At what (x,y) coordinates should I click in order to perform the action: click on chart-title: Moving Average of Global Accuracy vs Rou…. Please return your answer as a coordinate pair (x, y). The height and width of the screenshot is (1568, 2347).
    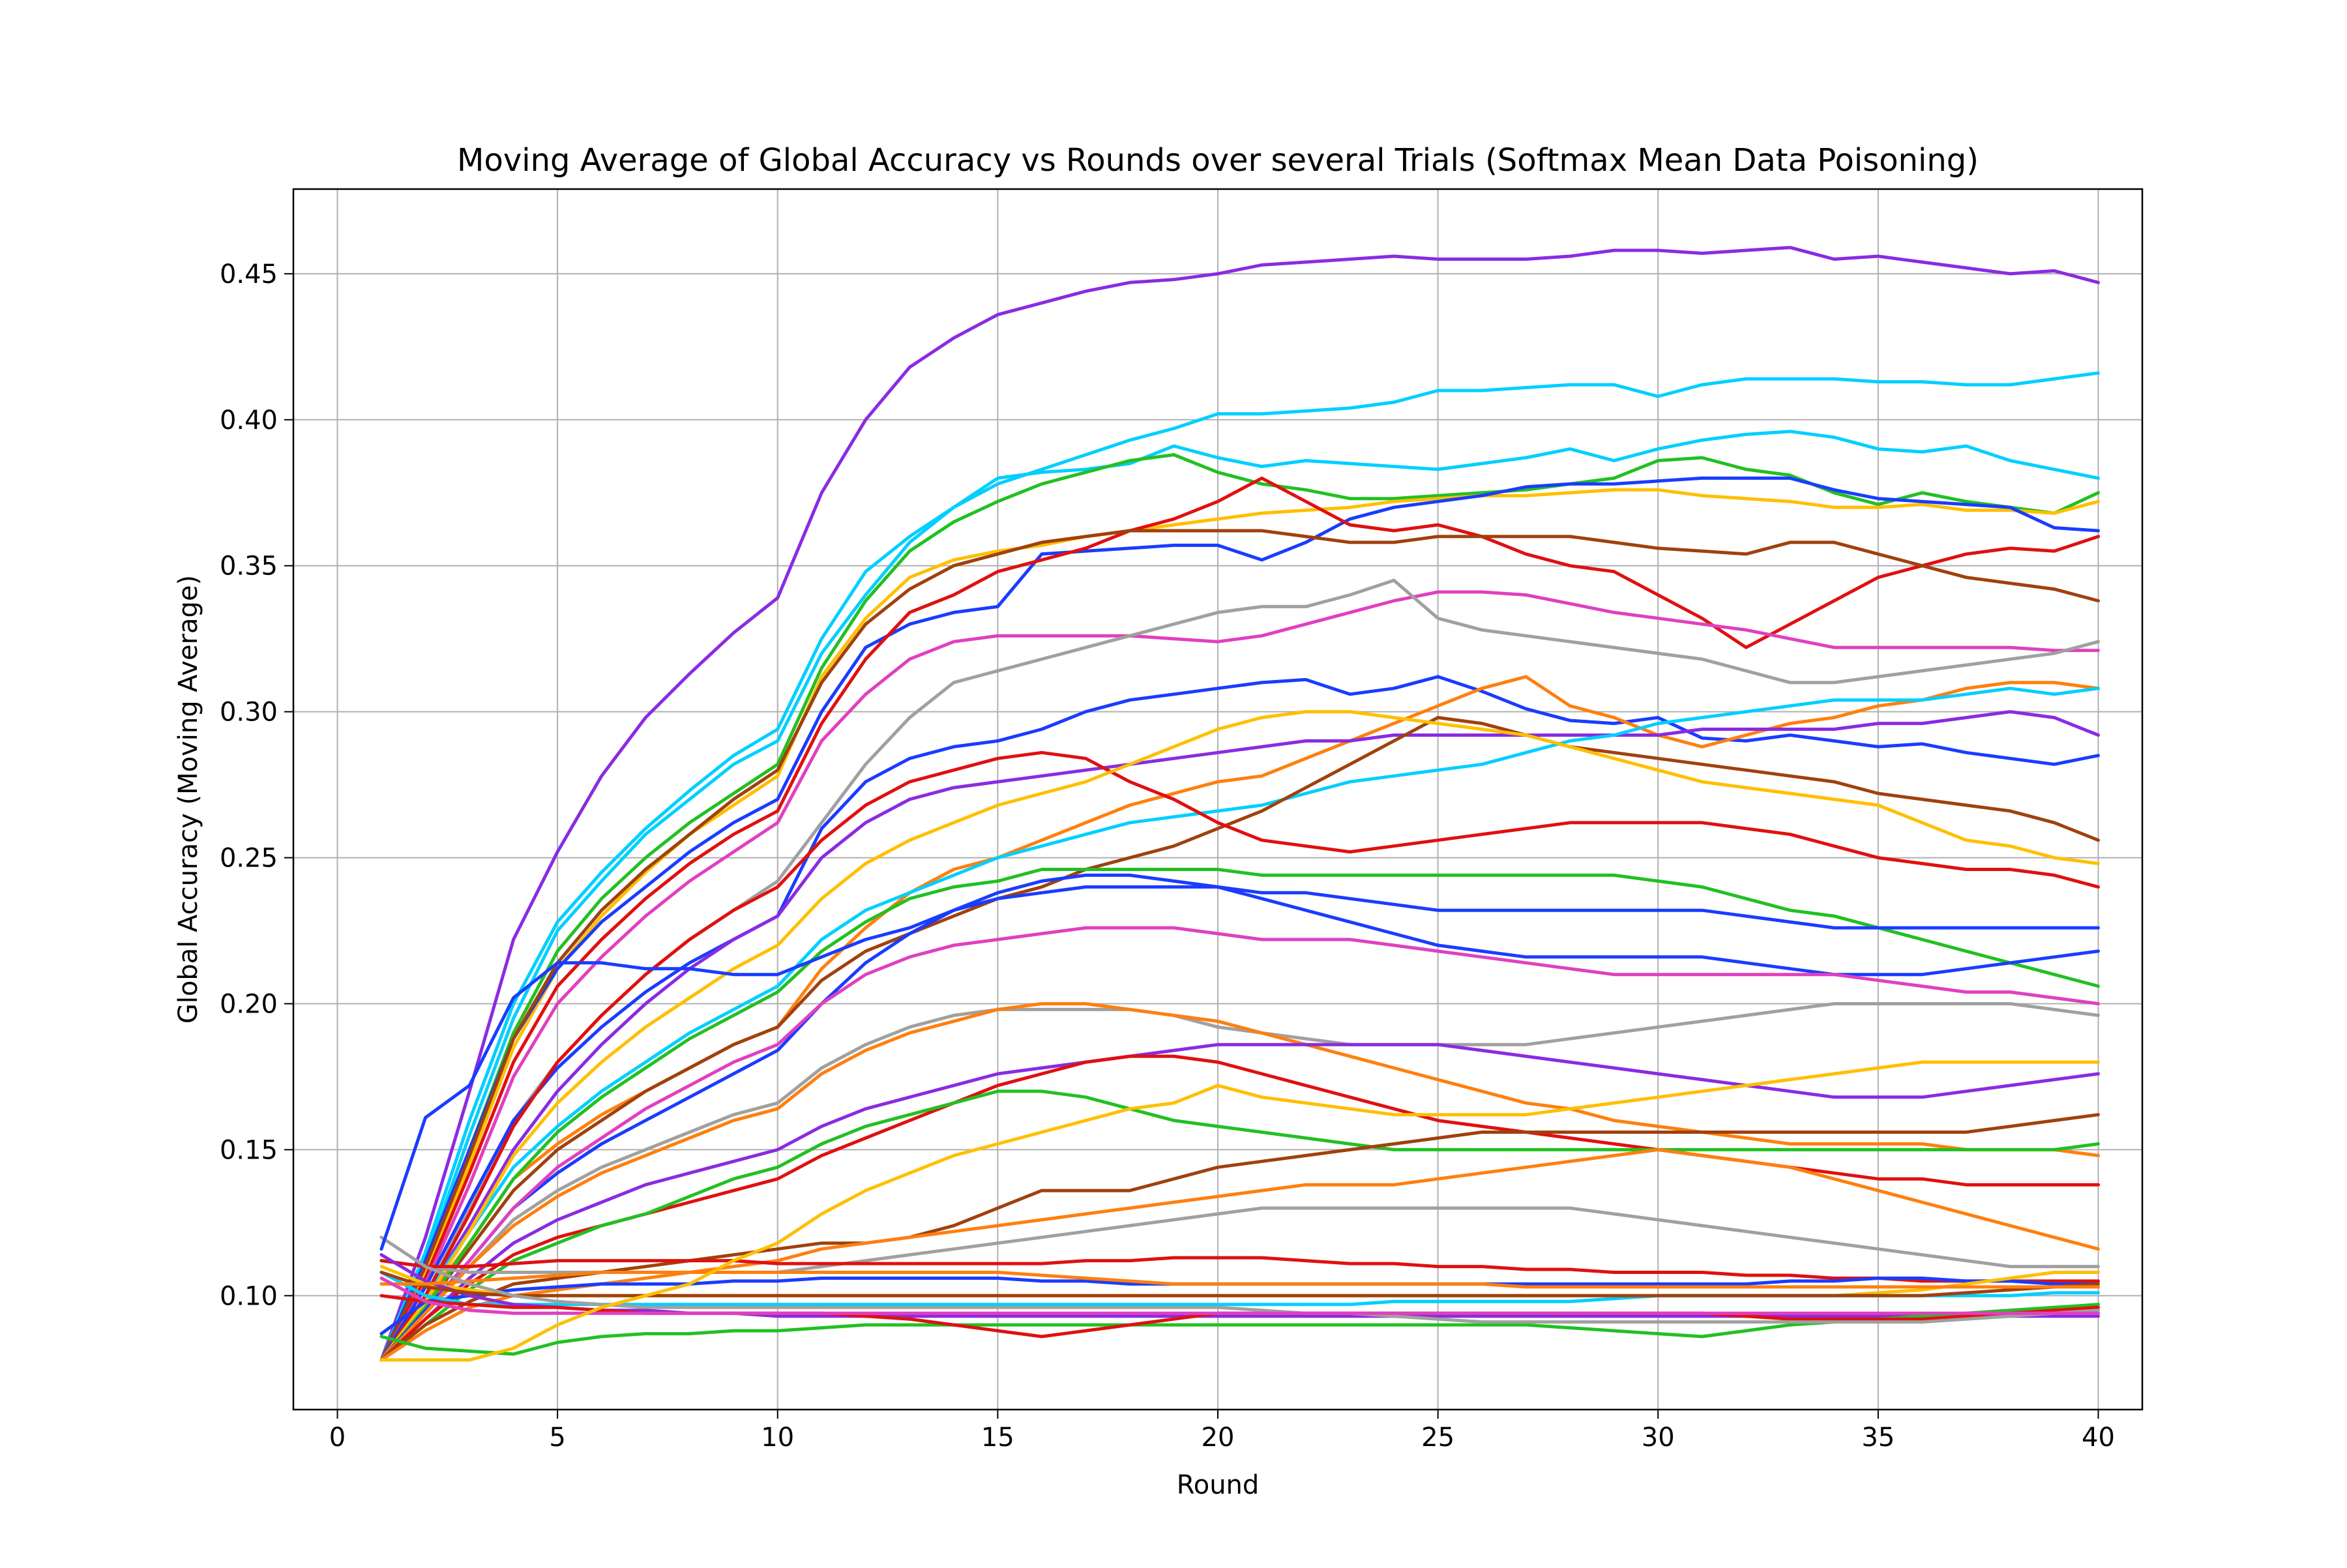
    Looking at the image, I should click on (1218, 160).